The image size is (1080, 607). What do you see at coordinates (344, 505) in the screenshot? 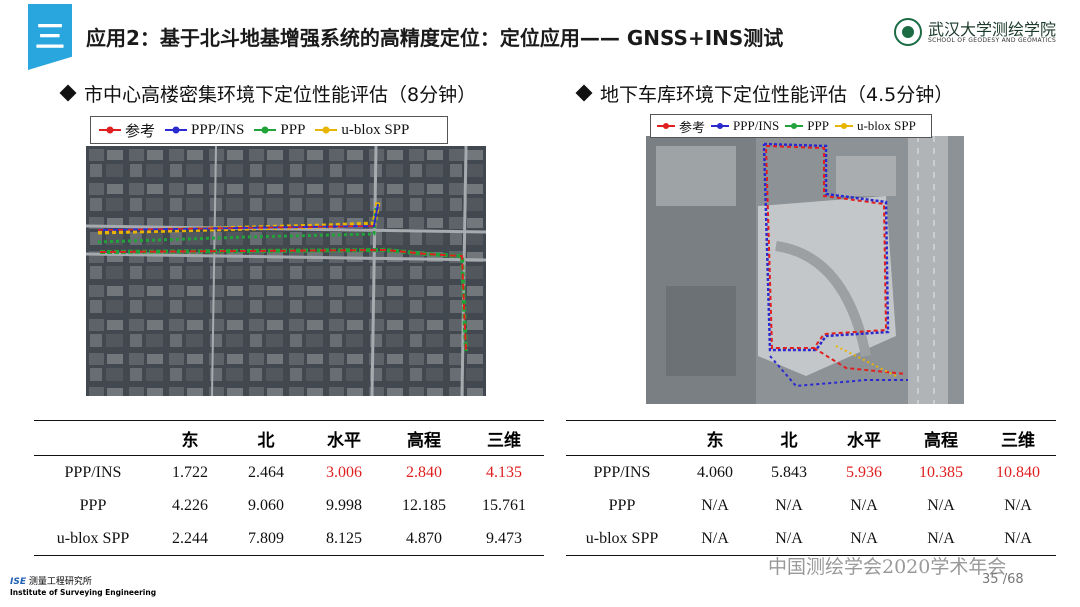
I see `table-cell: 9.998` at bounding box center [344, 505].